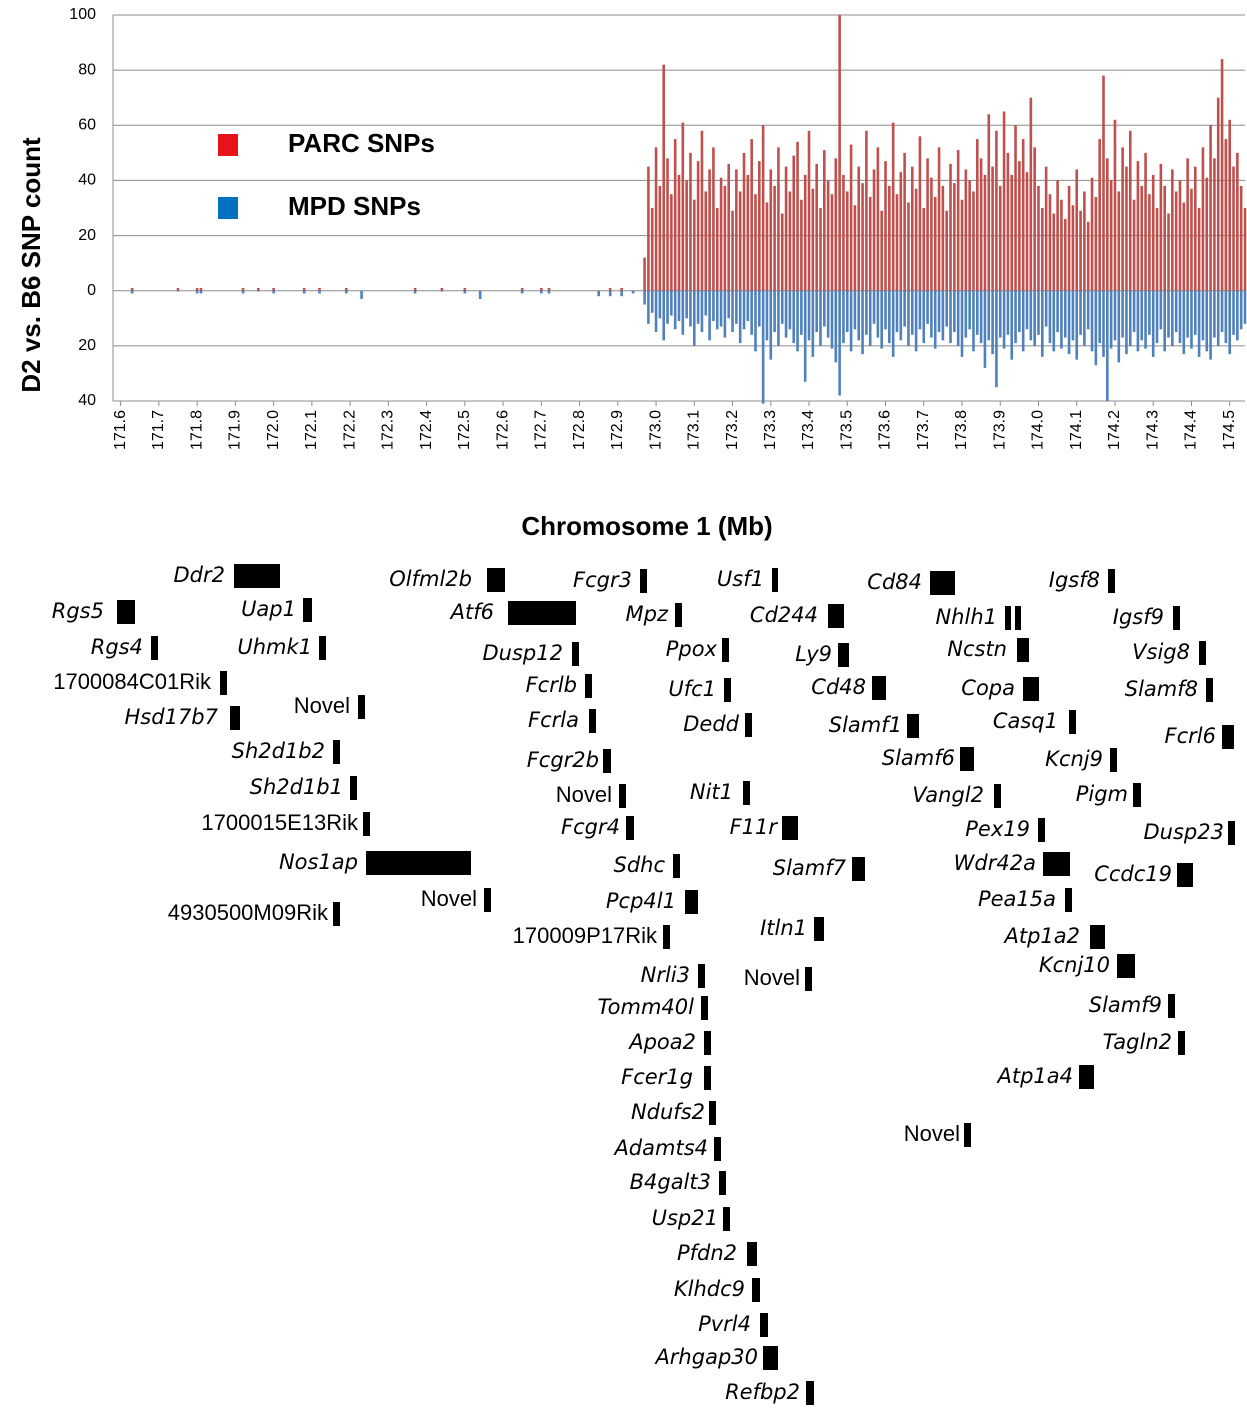  I want to click on gene-label: Fcgr2b, so click(563, 760).